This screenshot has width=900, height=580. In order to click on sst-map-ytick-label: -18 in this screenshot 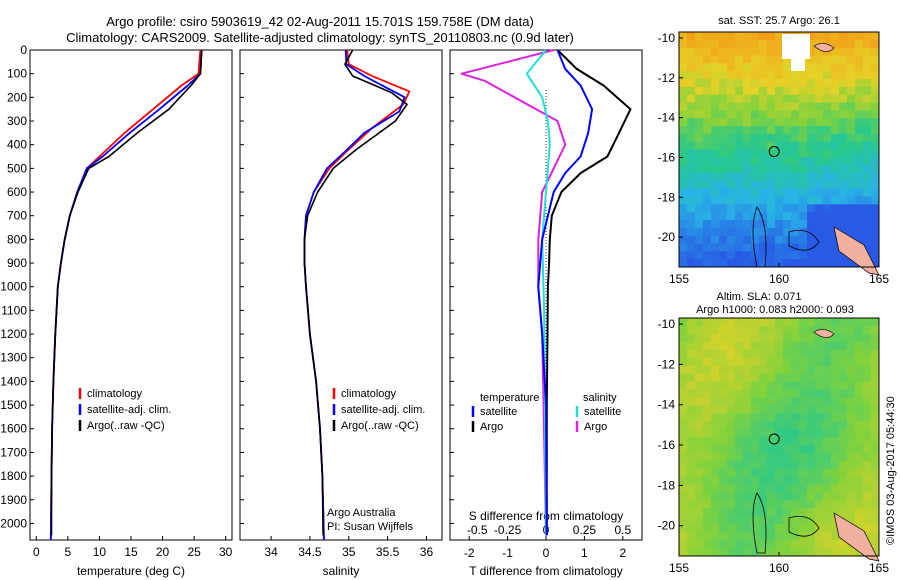, I will do `click(667, 197)`.